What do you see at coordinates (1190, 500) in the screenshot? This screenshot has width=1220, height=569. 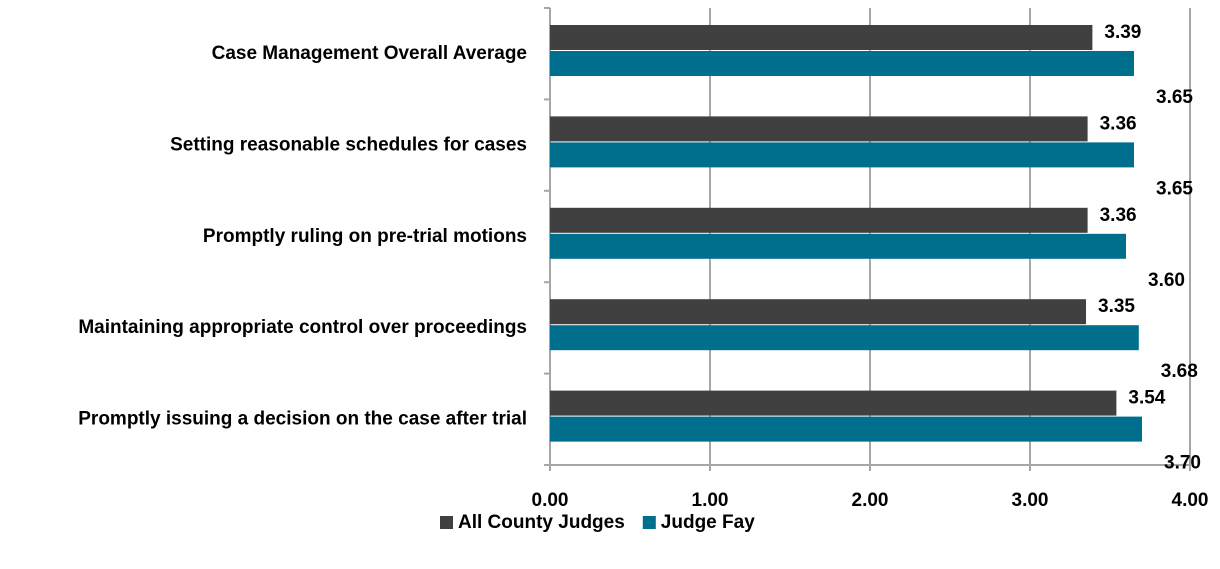 I see `x-tick-label: 4.00` at bounding box center [1190, 500].